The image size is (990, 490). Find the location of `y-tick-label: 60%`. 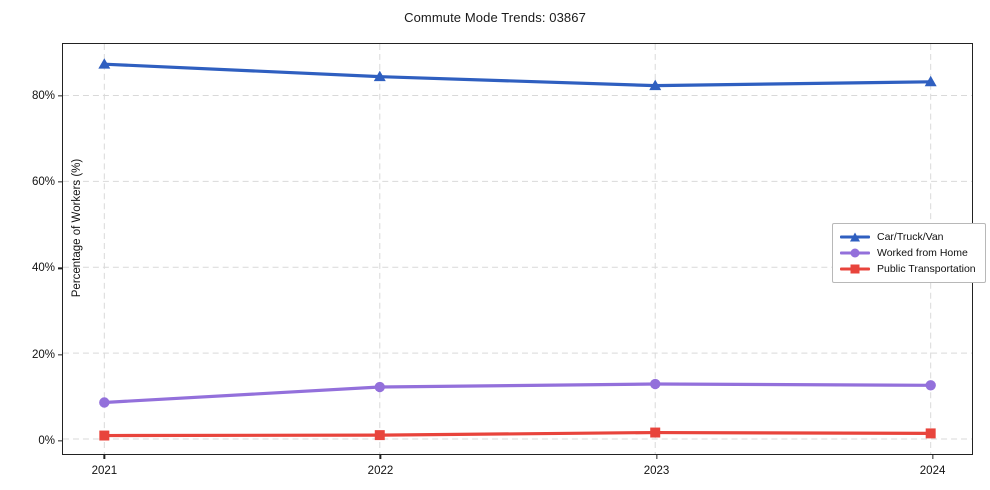

y-tick-label: 60% is located at coordinates (43, 182).